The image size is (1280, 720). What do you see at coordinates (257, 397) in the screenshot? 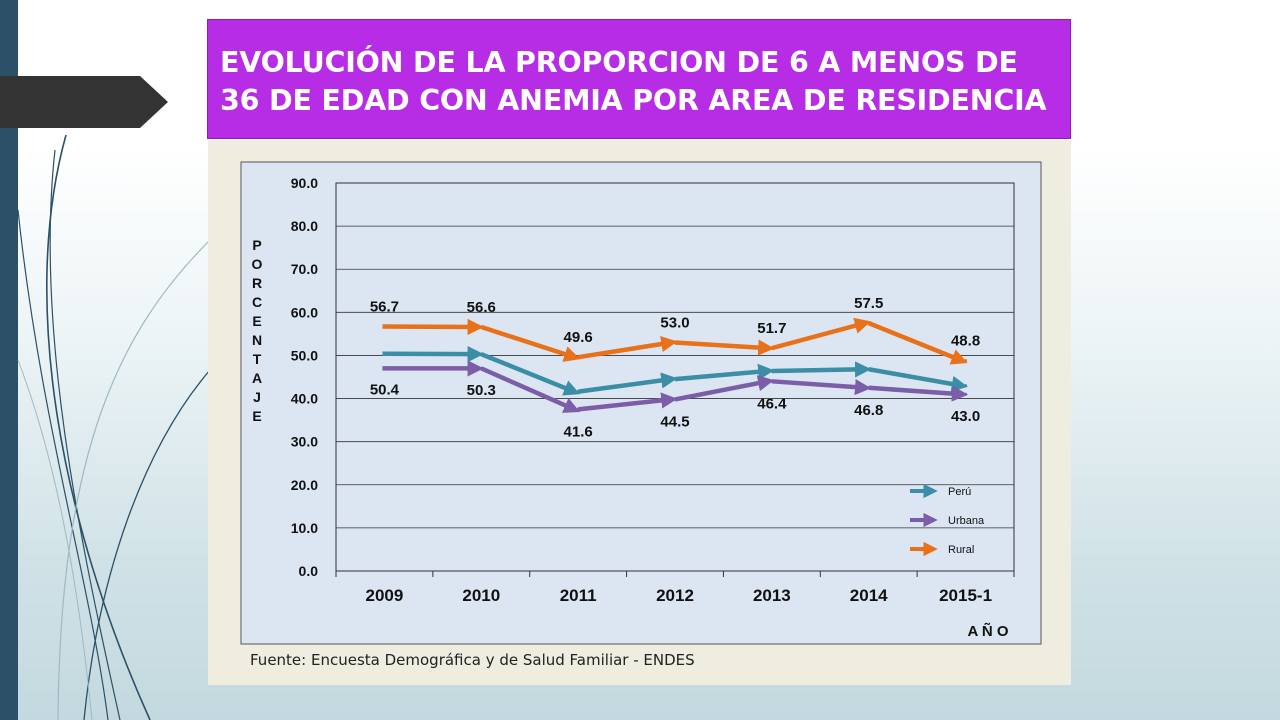
I see `y-axis-label-letter: J` at bounding box center [257, 397].